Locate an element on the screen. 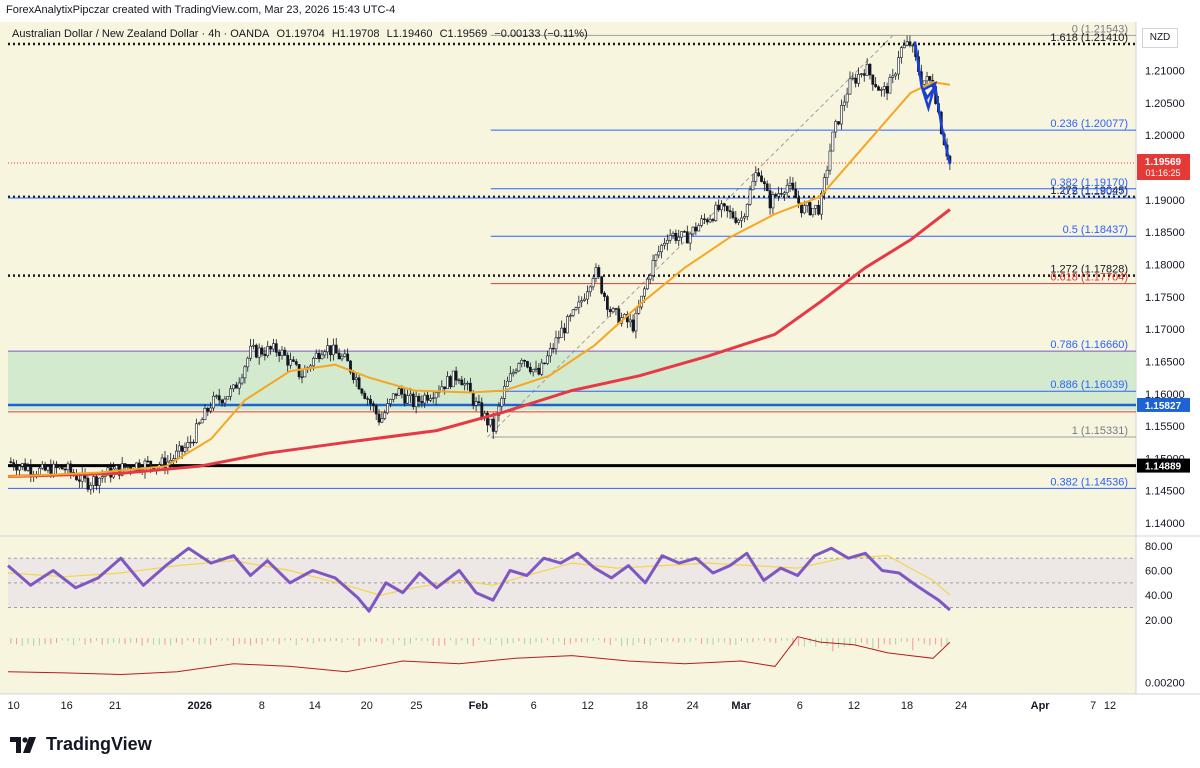  bar-countdown: 01:16:25 is located at coordinates (1162, 173).